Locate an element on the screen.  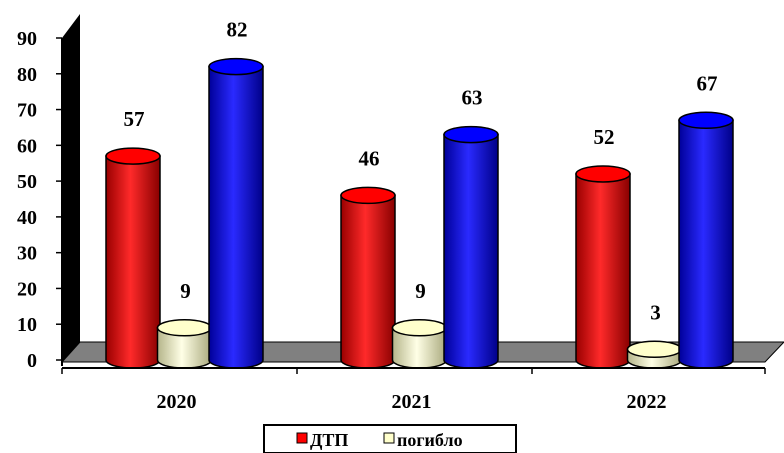
y-tick-label: 80 is located at coordinates (27, 75).